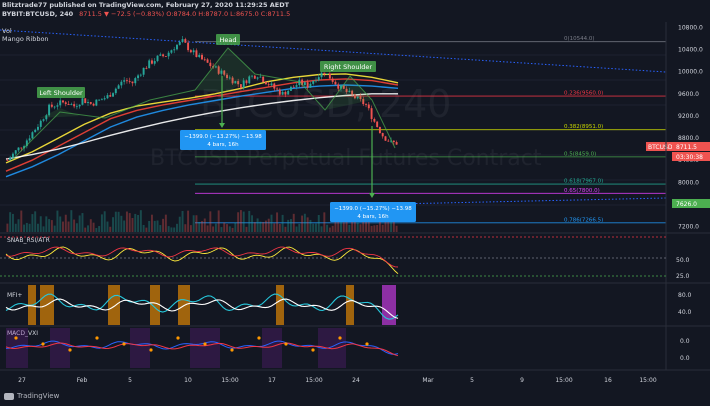 This screenshot has height=406, width=710. I want to click on macd-zone, so click(205, 348).